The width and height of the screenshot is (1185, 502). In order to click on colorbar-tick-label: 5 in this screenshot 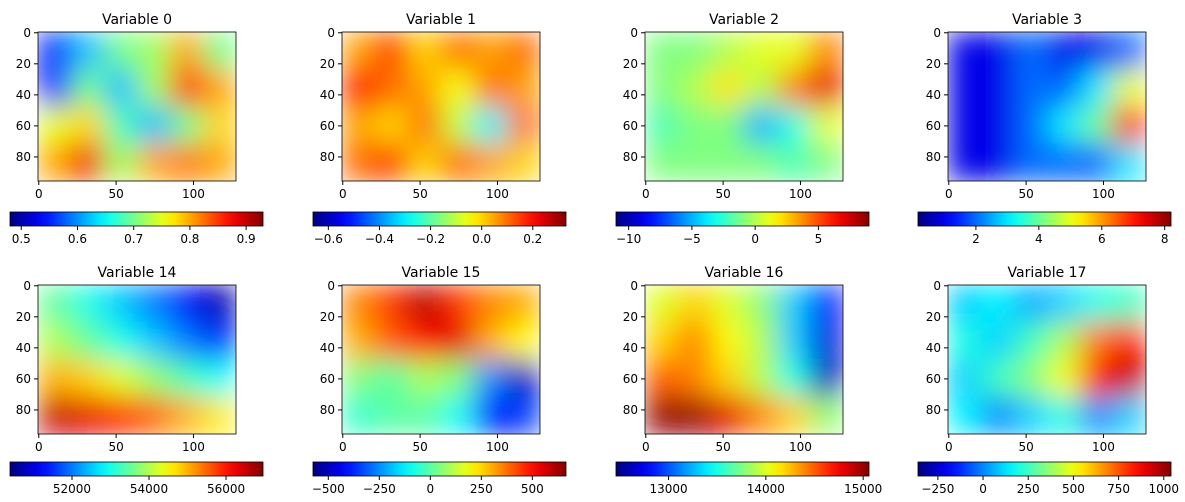, I will do `click(819, 239)`.